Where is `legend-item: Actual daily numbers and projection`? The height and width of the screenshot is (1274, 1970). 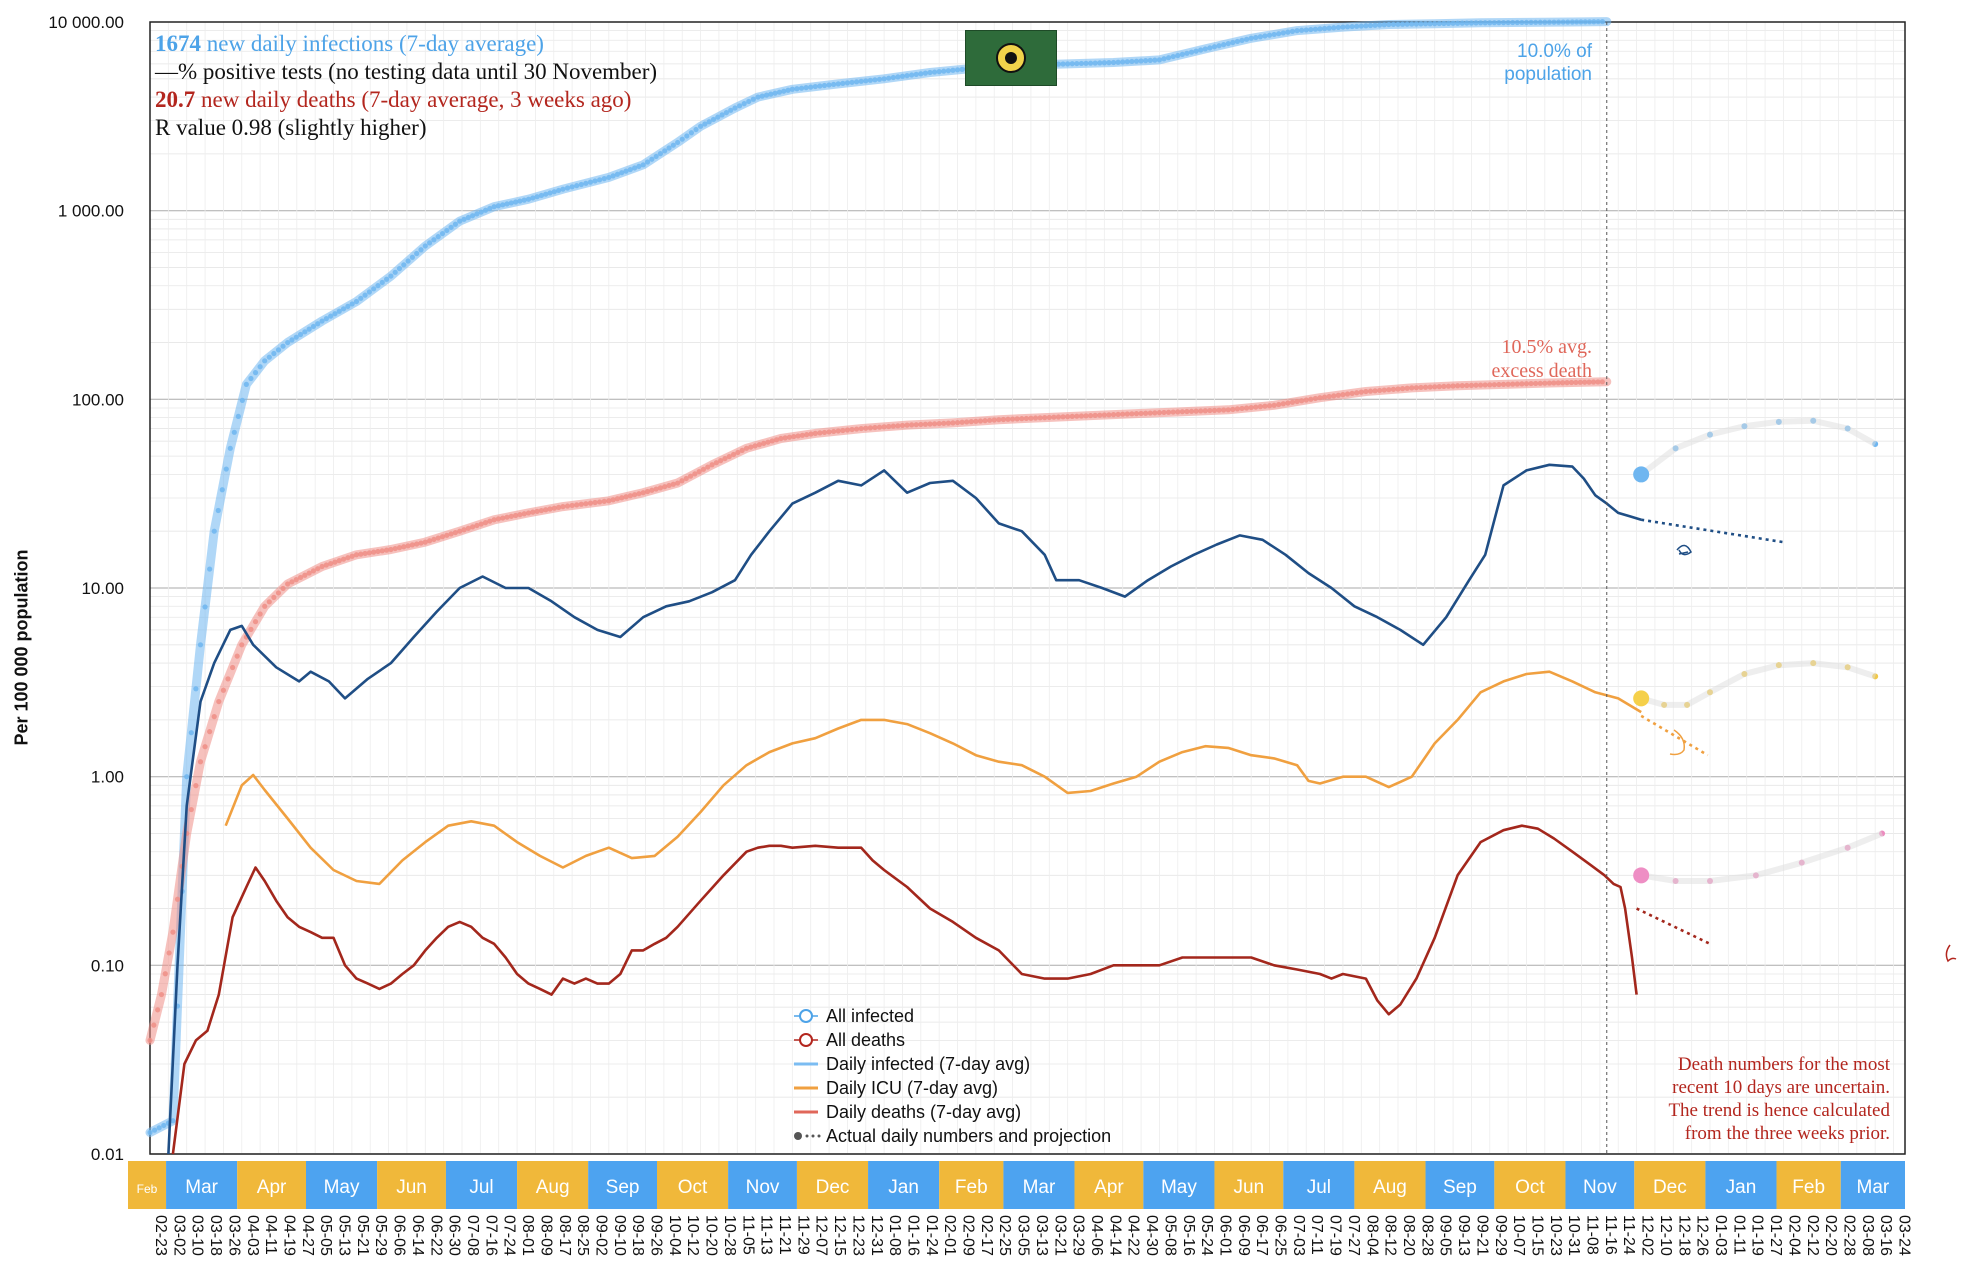 legend-item: Actual daily numbers and projection is located at coordinates (950, 1136).